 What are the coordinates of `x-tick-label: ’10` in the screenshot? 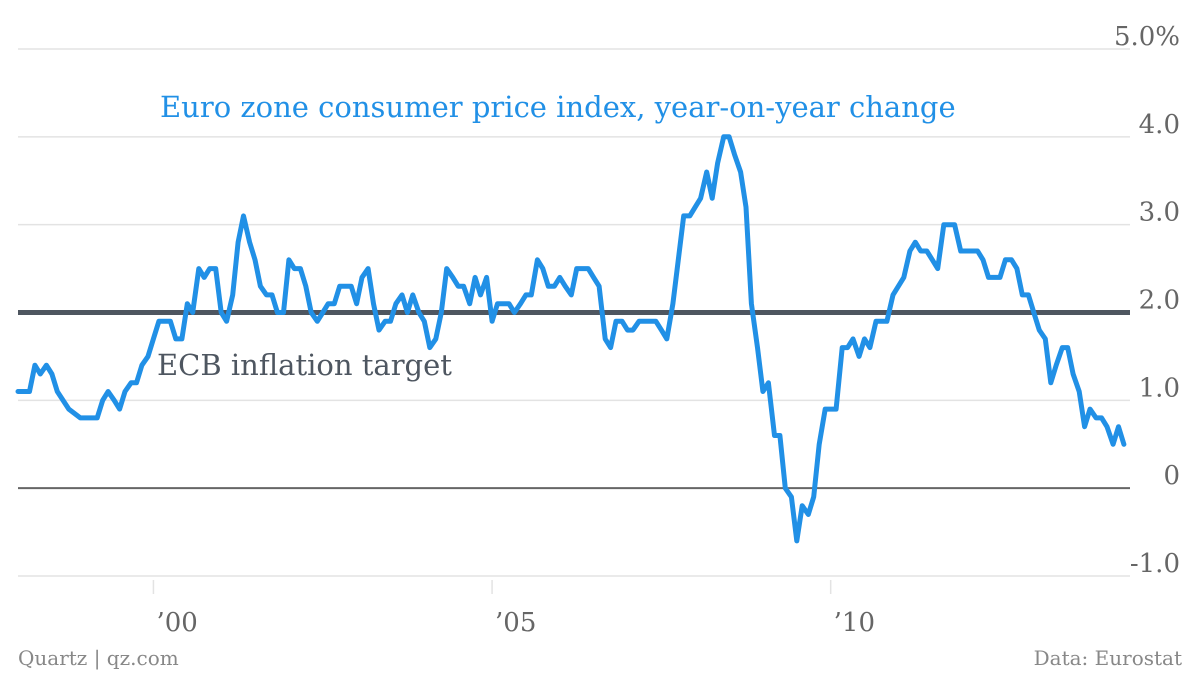 It's located at (854, 623).